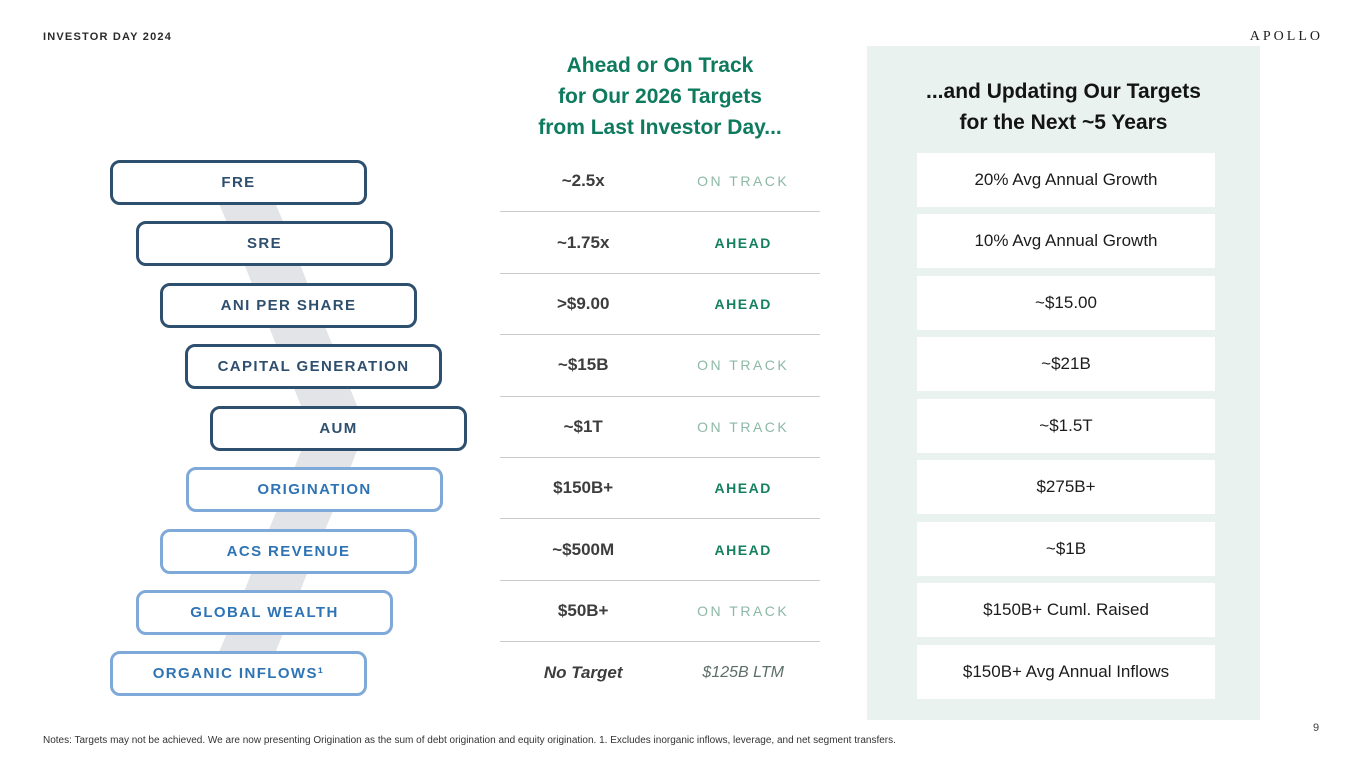  I want to click on progress-row-fre: ~2.5x ON TRACK, so click(660, 182).